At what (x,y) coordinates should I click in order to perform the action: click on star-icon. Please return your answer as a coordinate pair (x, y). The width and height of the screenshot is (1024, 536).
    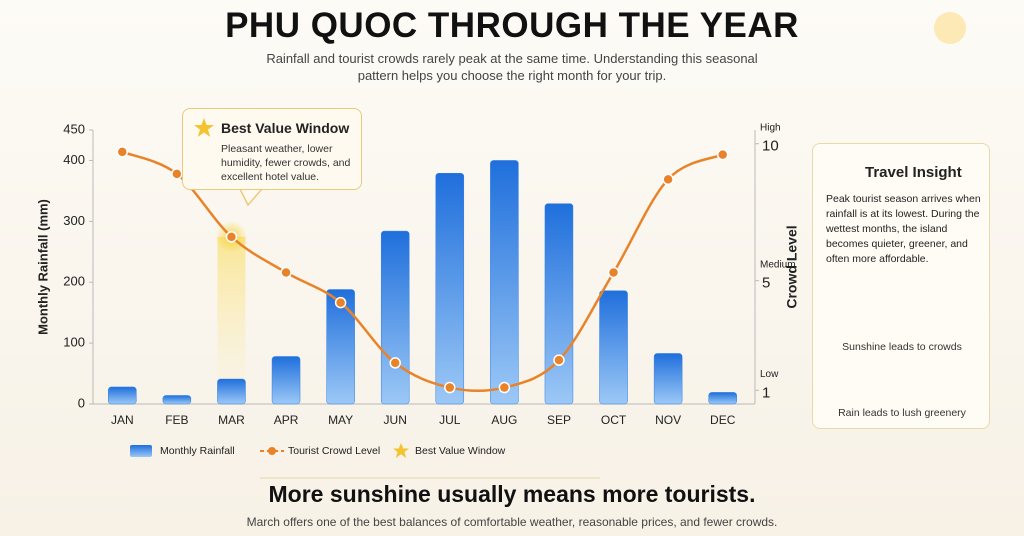
    Looking at the image, I should click on (204, 127).